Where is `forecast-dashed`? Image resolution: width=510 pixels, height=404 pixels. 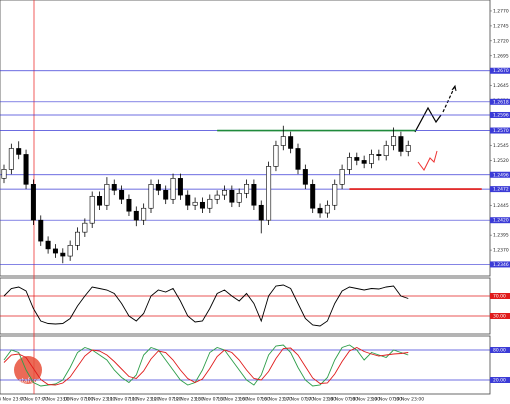
forecast-dashed is located at coordinates (449, 99).